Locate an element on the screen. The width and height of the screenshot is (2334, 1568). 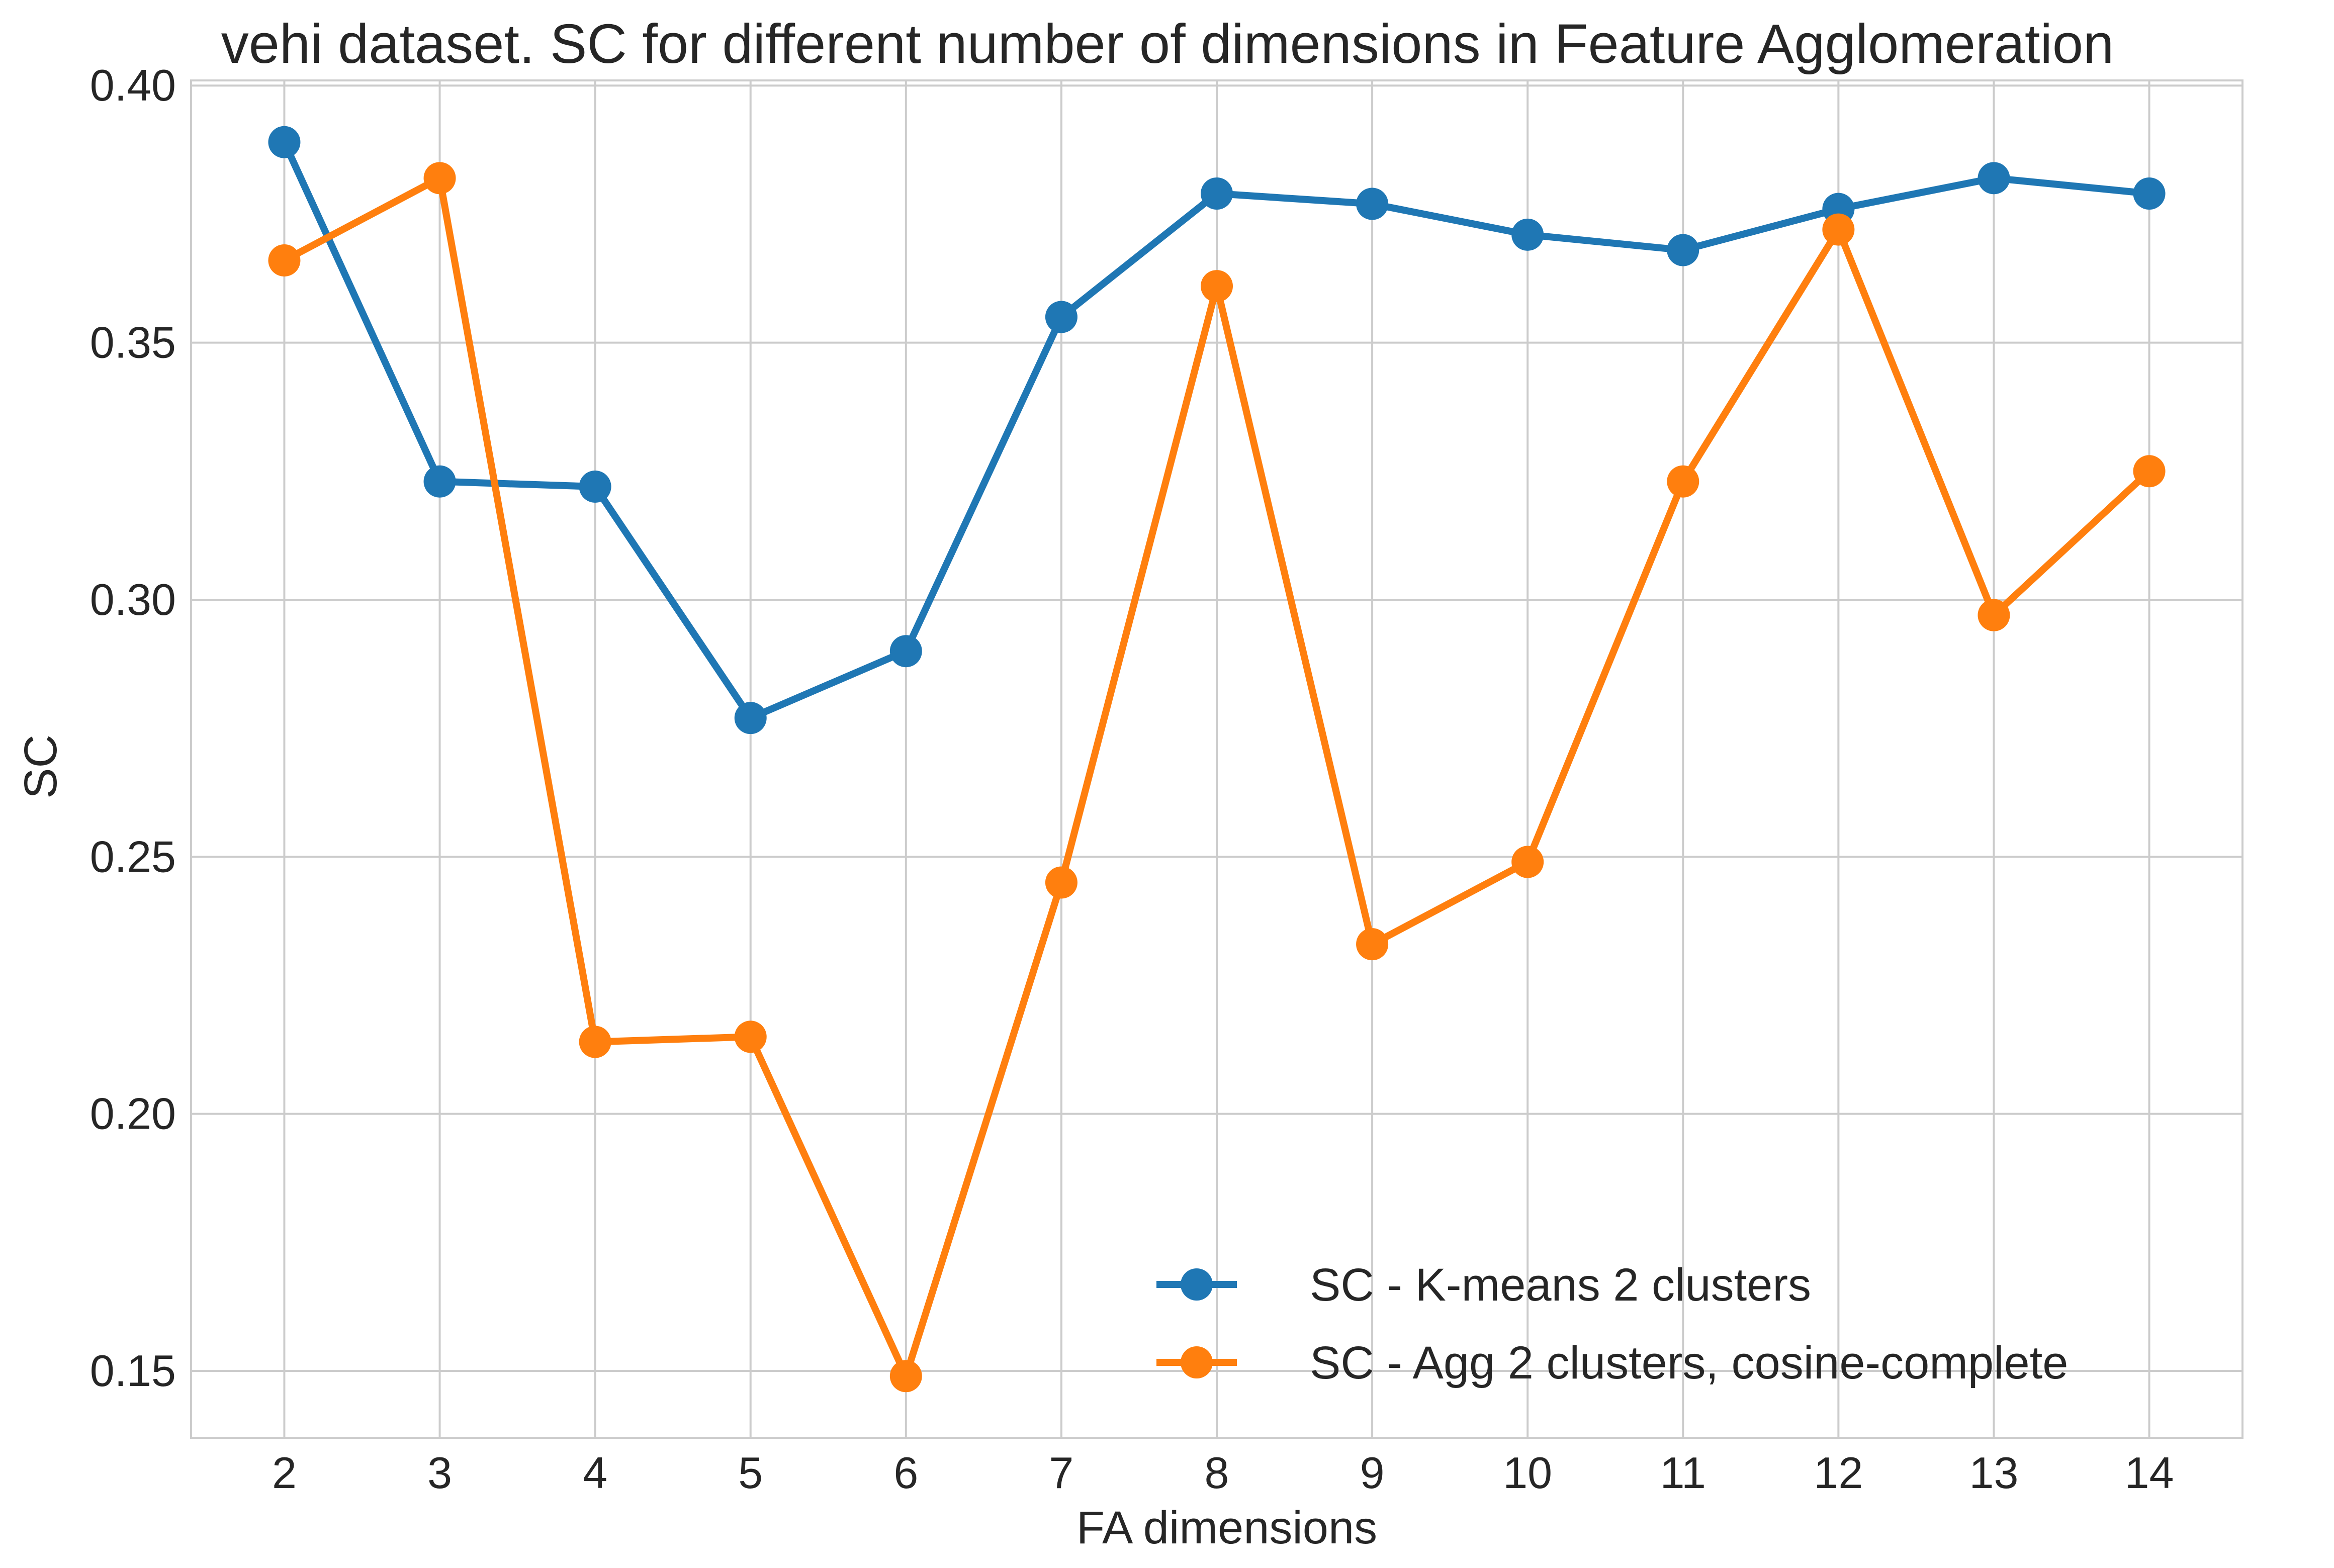
x-tick-label: 5 is located at coordinates (750, 1473).